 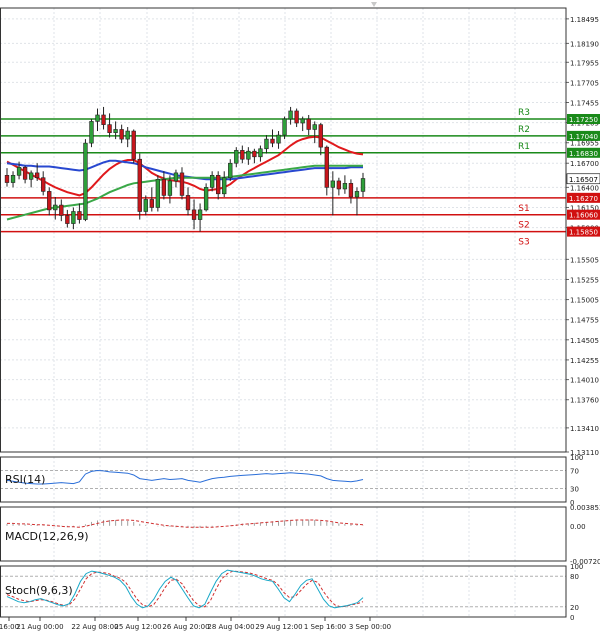 I want to click on price-tick-label: 1.13760, so click(x=584, y=401).